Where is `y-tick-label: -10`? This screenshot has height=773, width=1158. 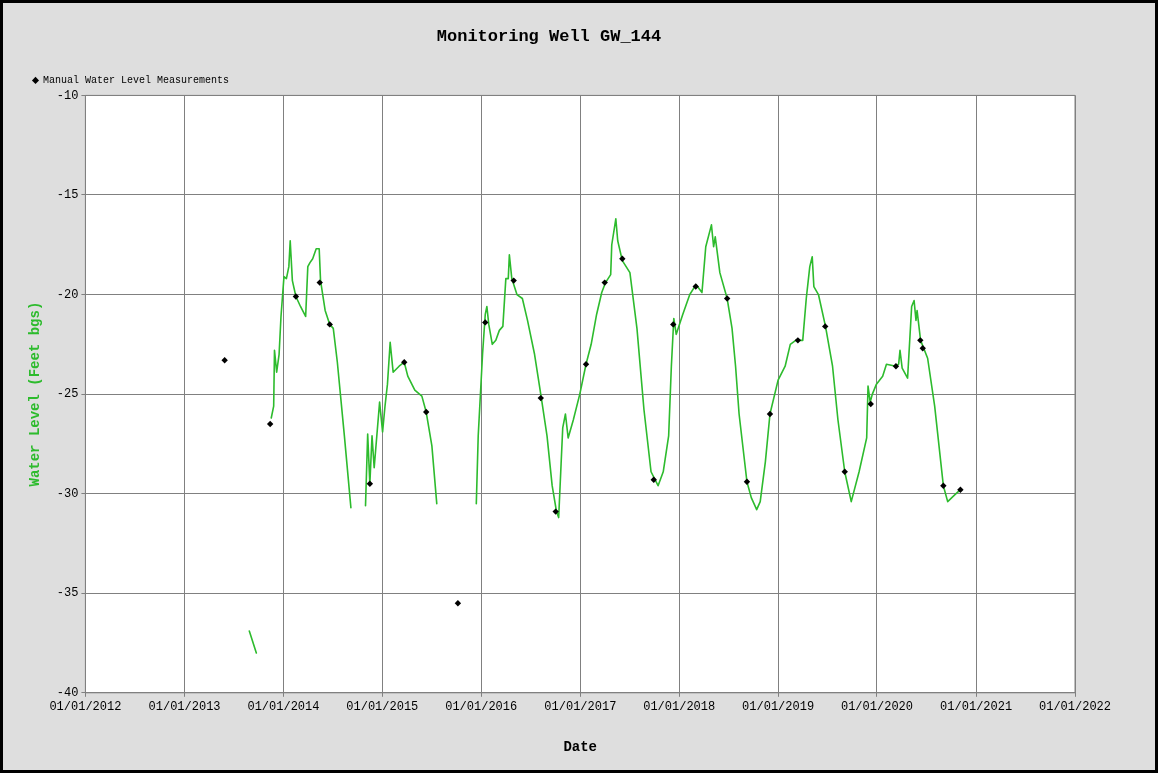 y-tick-label: -10 is located at coordinates (67, 95).